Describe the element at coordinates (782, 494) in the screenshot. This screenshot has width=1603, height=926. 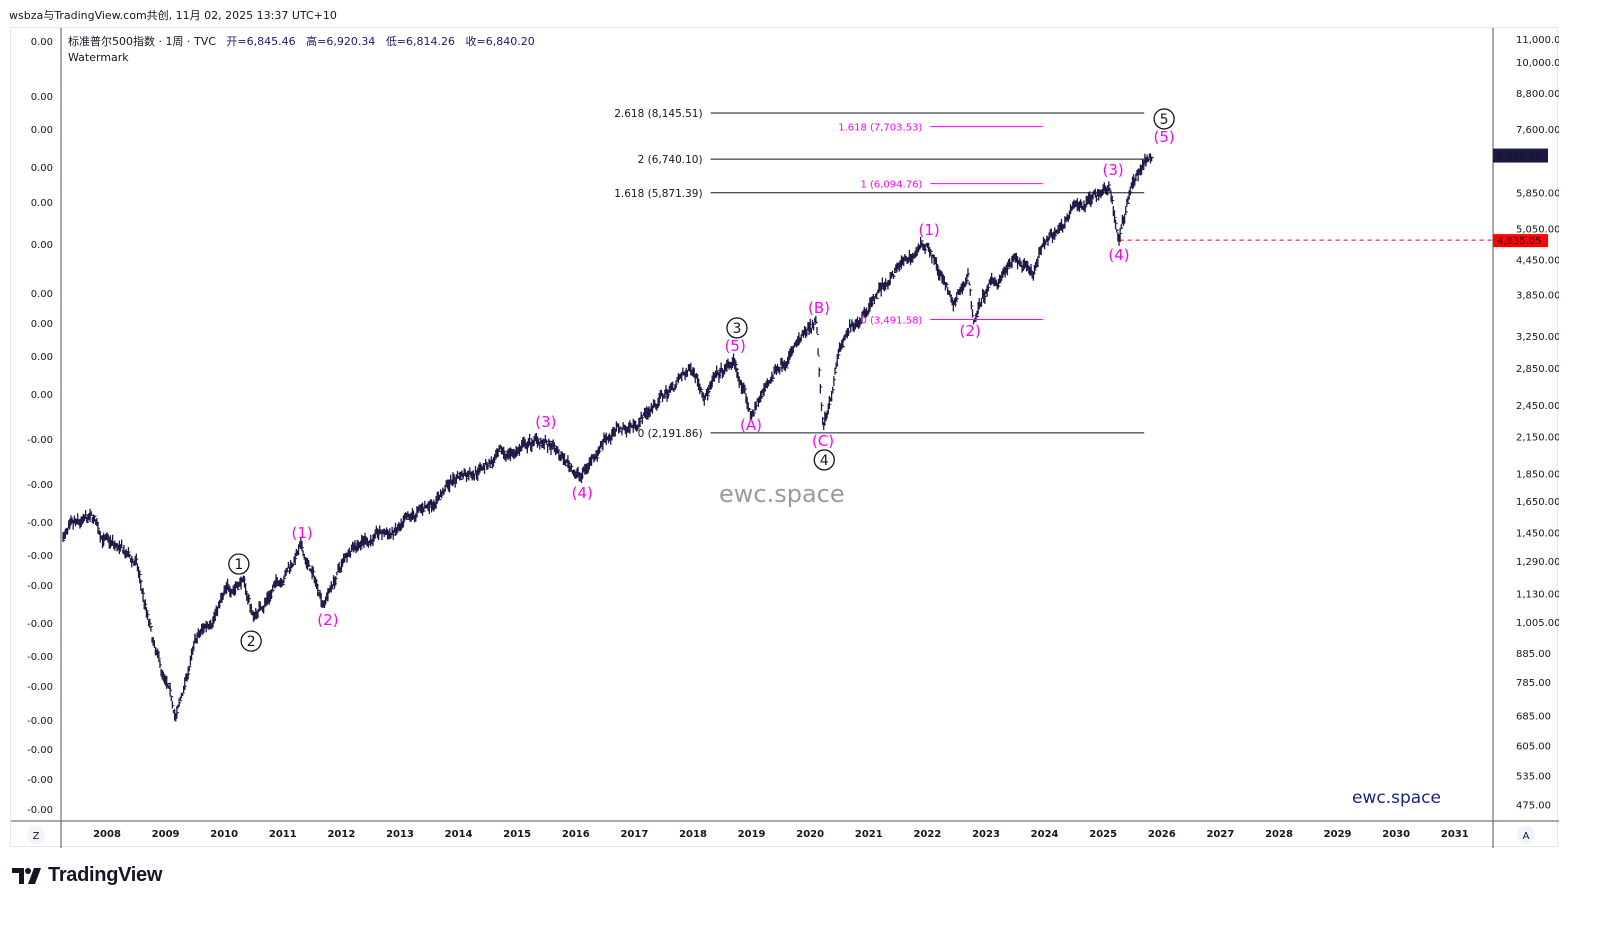
I see `center-watermark: ewc.space` at that location.